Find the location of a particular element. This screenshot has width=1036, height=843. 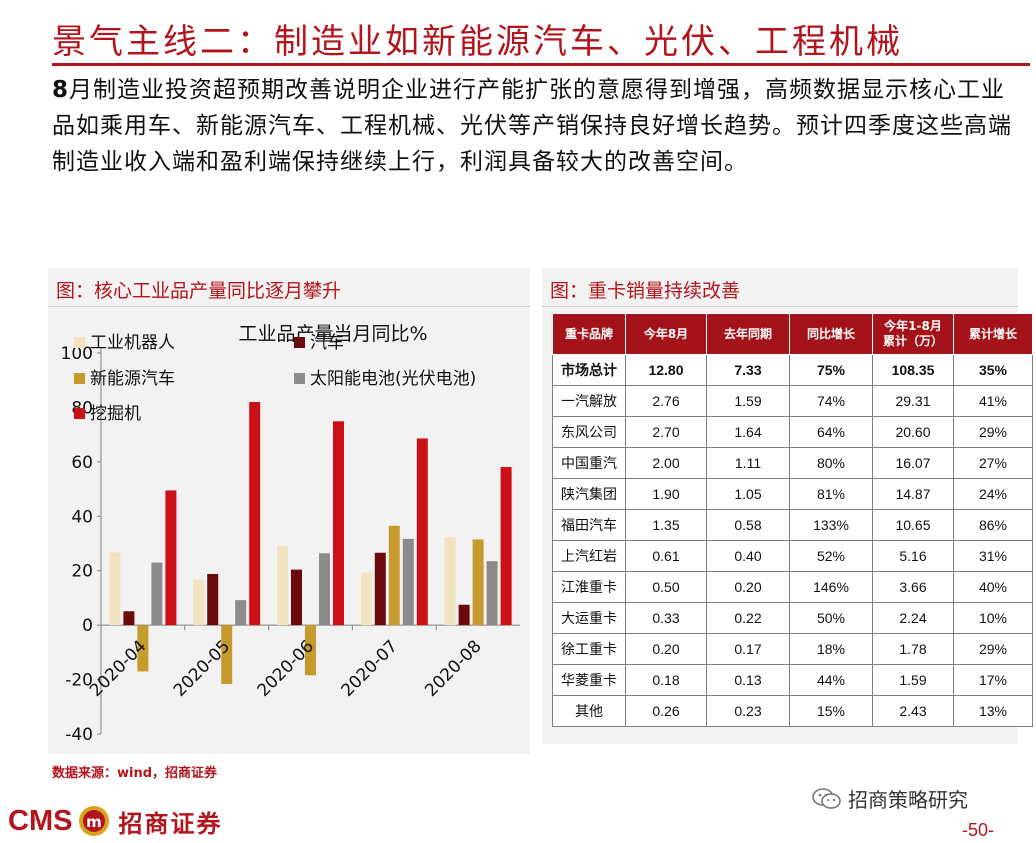

value-cell: 15% is located at coordinates (831, 711).